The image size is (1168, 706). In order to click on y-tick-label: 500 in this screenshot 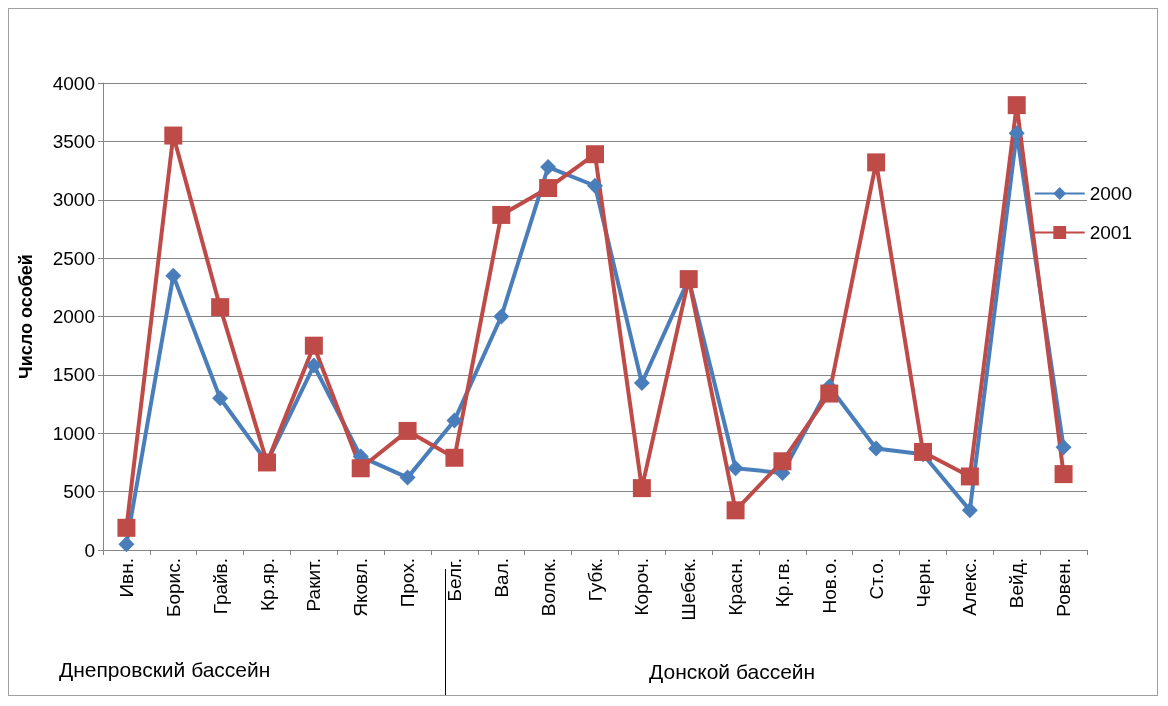, I will do `click(79, 492)`.